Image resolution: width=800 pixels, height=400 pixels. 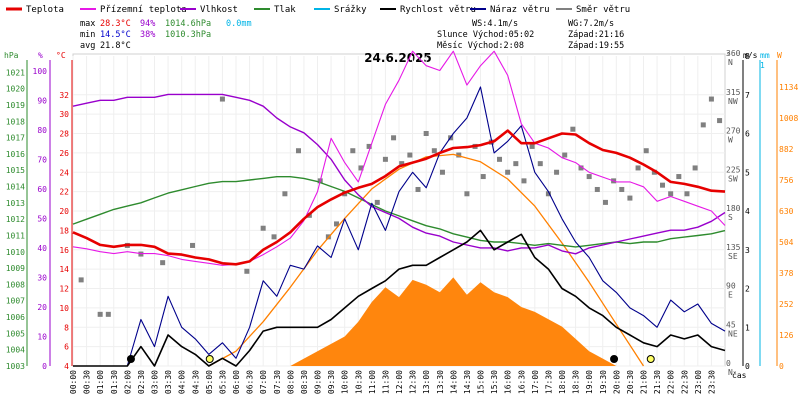 What do you see at coordinates (779, 55) in the screenshot?
I see `axis-unit-wm2: W` at bounding box center [779, 55].